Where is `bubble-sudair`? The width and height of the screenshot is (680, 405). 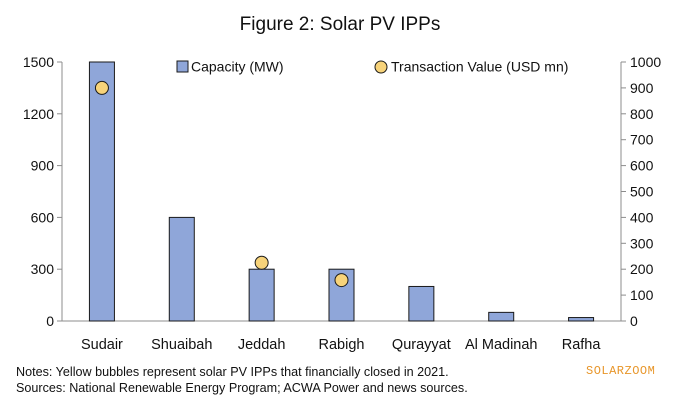 bubble-sudair is located at coordinates (101, 87).